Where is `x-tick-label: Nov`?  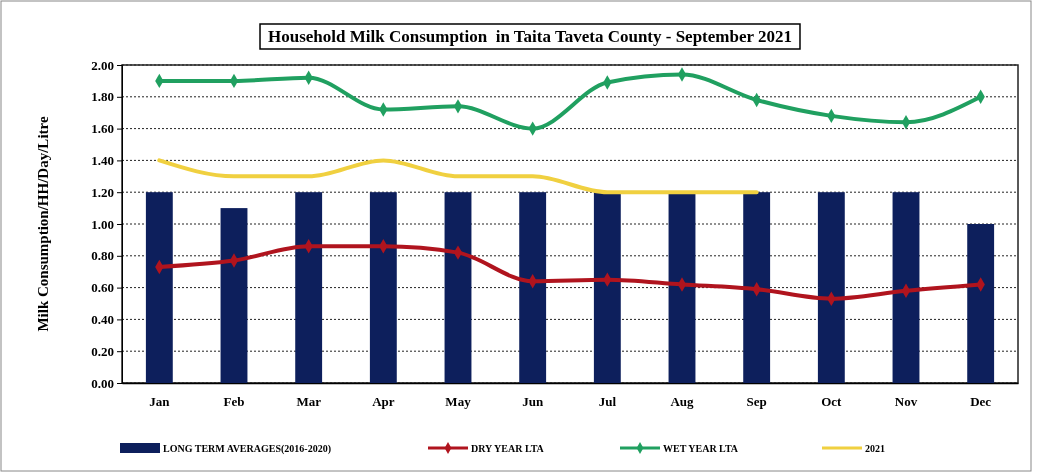
x-tick-label: Nov is located at coordinates (906, 402).